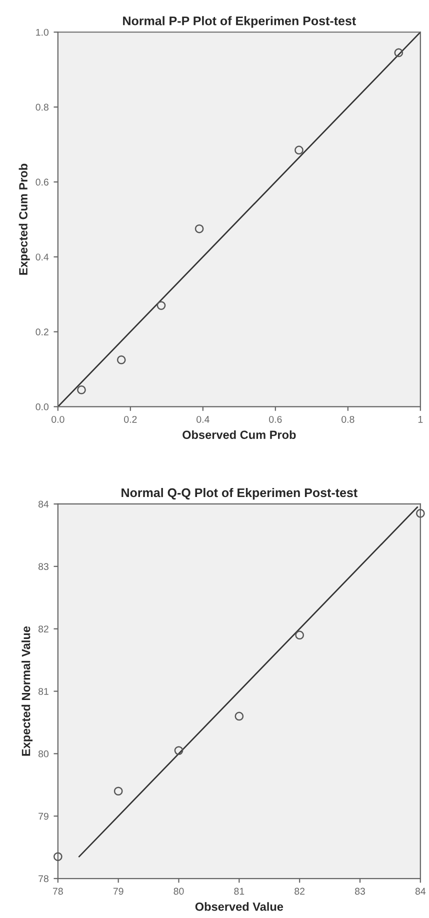  What do you see at coordinates (43, 878) in the screenshot?
I see `y-tick-label: 78` at bounding box center [43, 878].